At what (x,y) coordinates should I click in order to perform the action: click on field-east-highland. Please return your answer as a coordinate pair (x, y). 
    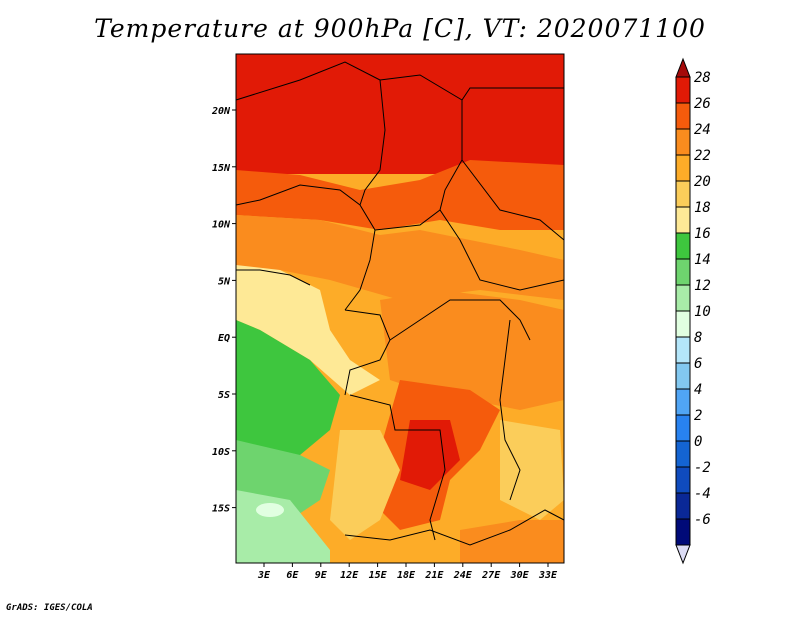
    Looking at the image, I should click on (532, 470).